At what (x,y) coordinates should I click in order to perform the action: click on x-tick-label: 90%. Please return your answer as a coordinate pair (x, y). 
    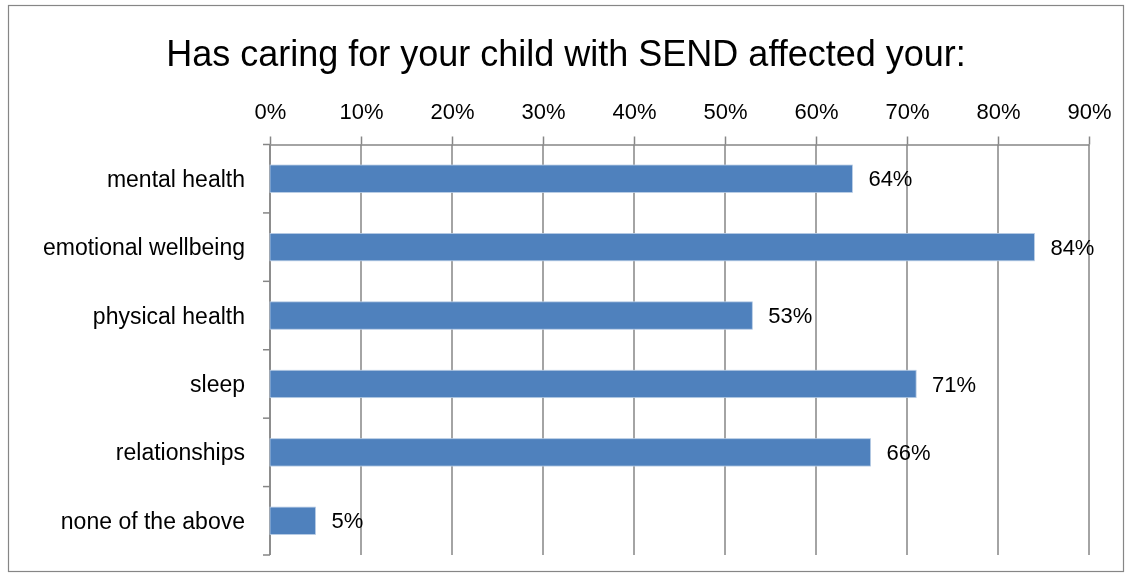
    Looking at the image, I should click on (1089, 111).